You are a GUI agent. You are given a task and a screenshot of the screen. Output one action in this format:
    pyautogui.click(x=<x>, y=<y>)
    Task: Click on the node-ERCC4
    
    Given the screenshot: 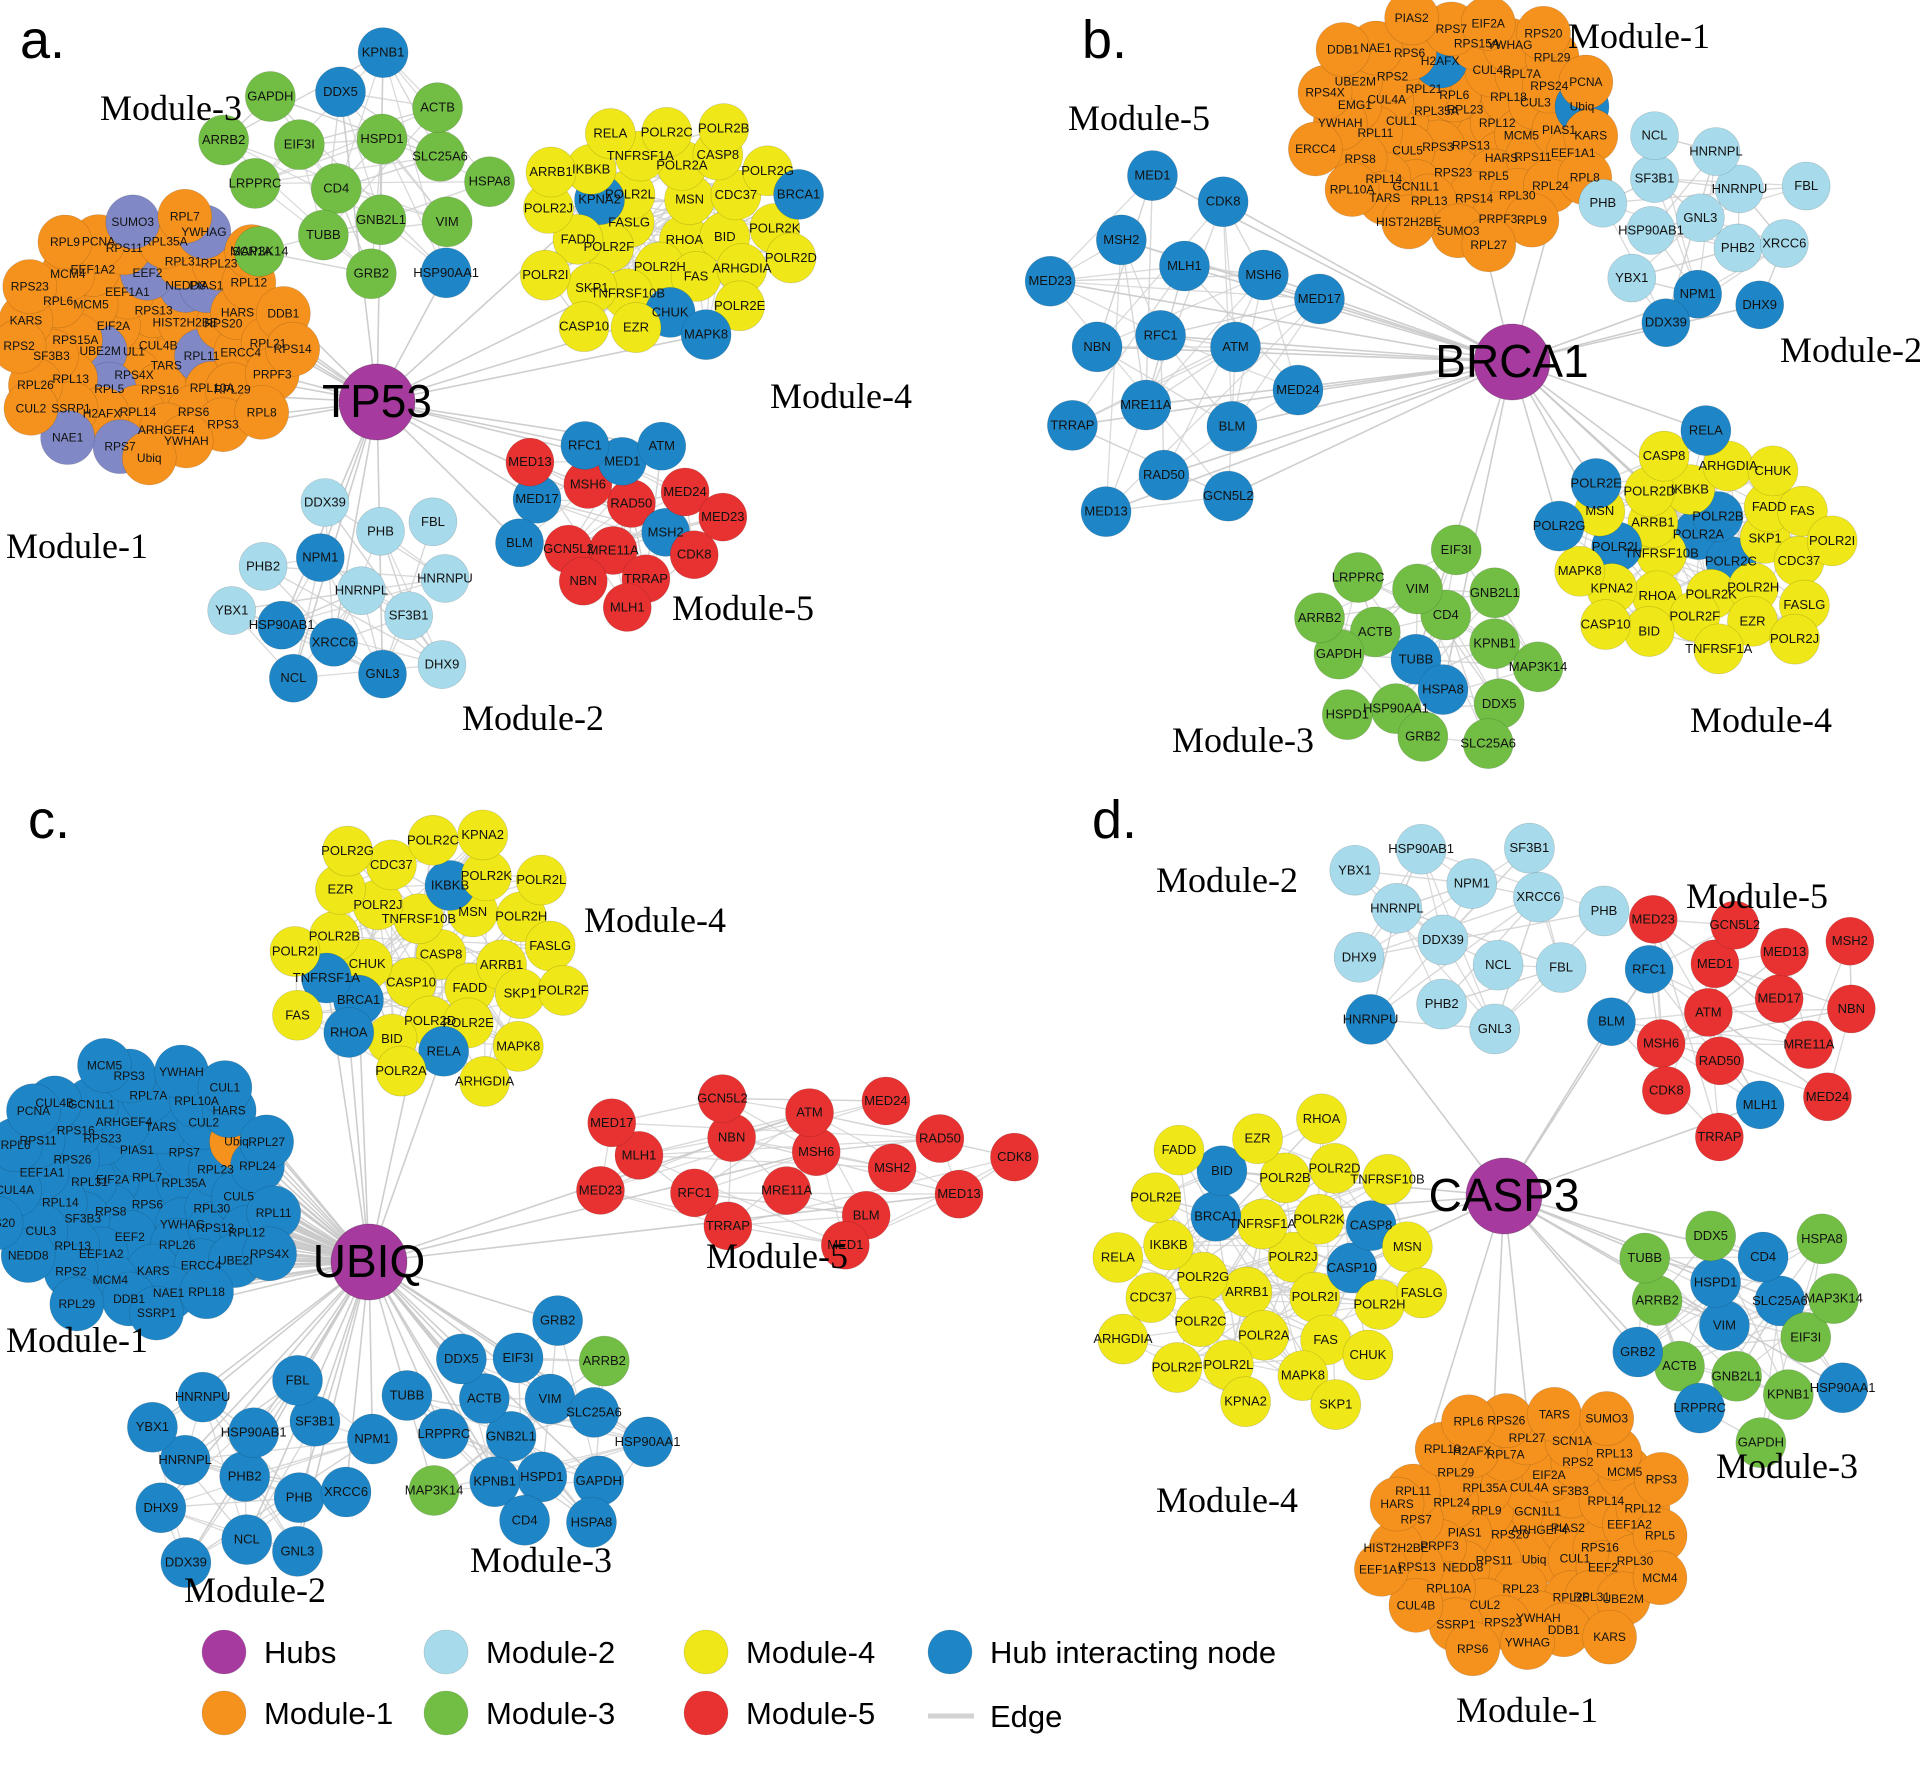 What is the action you would take?
    pyautogui.click(x=1315, y=149)
    